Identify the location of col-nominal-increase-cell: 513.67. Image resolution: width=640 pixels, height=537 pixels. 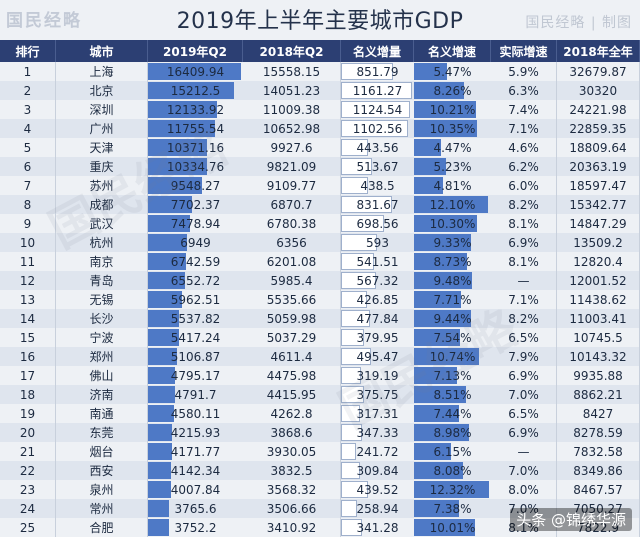
(377, 166).